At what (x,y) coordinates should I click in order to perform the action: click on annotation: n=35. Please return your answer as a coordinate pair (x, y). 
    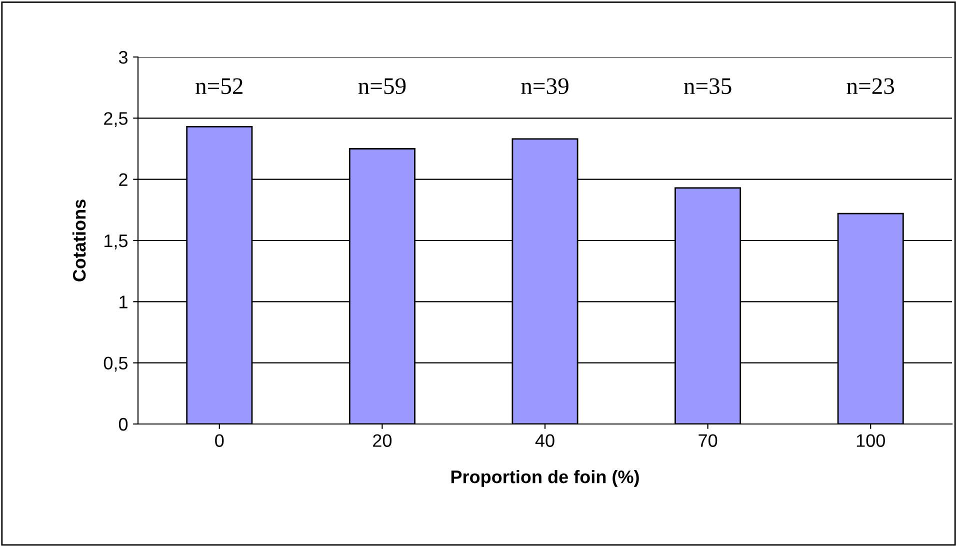
    Looking at the image, I should click on (708, 86).